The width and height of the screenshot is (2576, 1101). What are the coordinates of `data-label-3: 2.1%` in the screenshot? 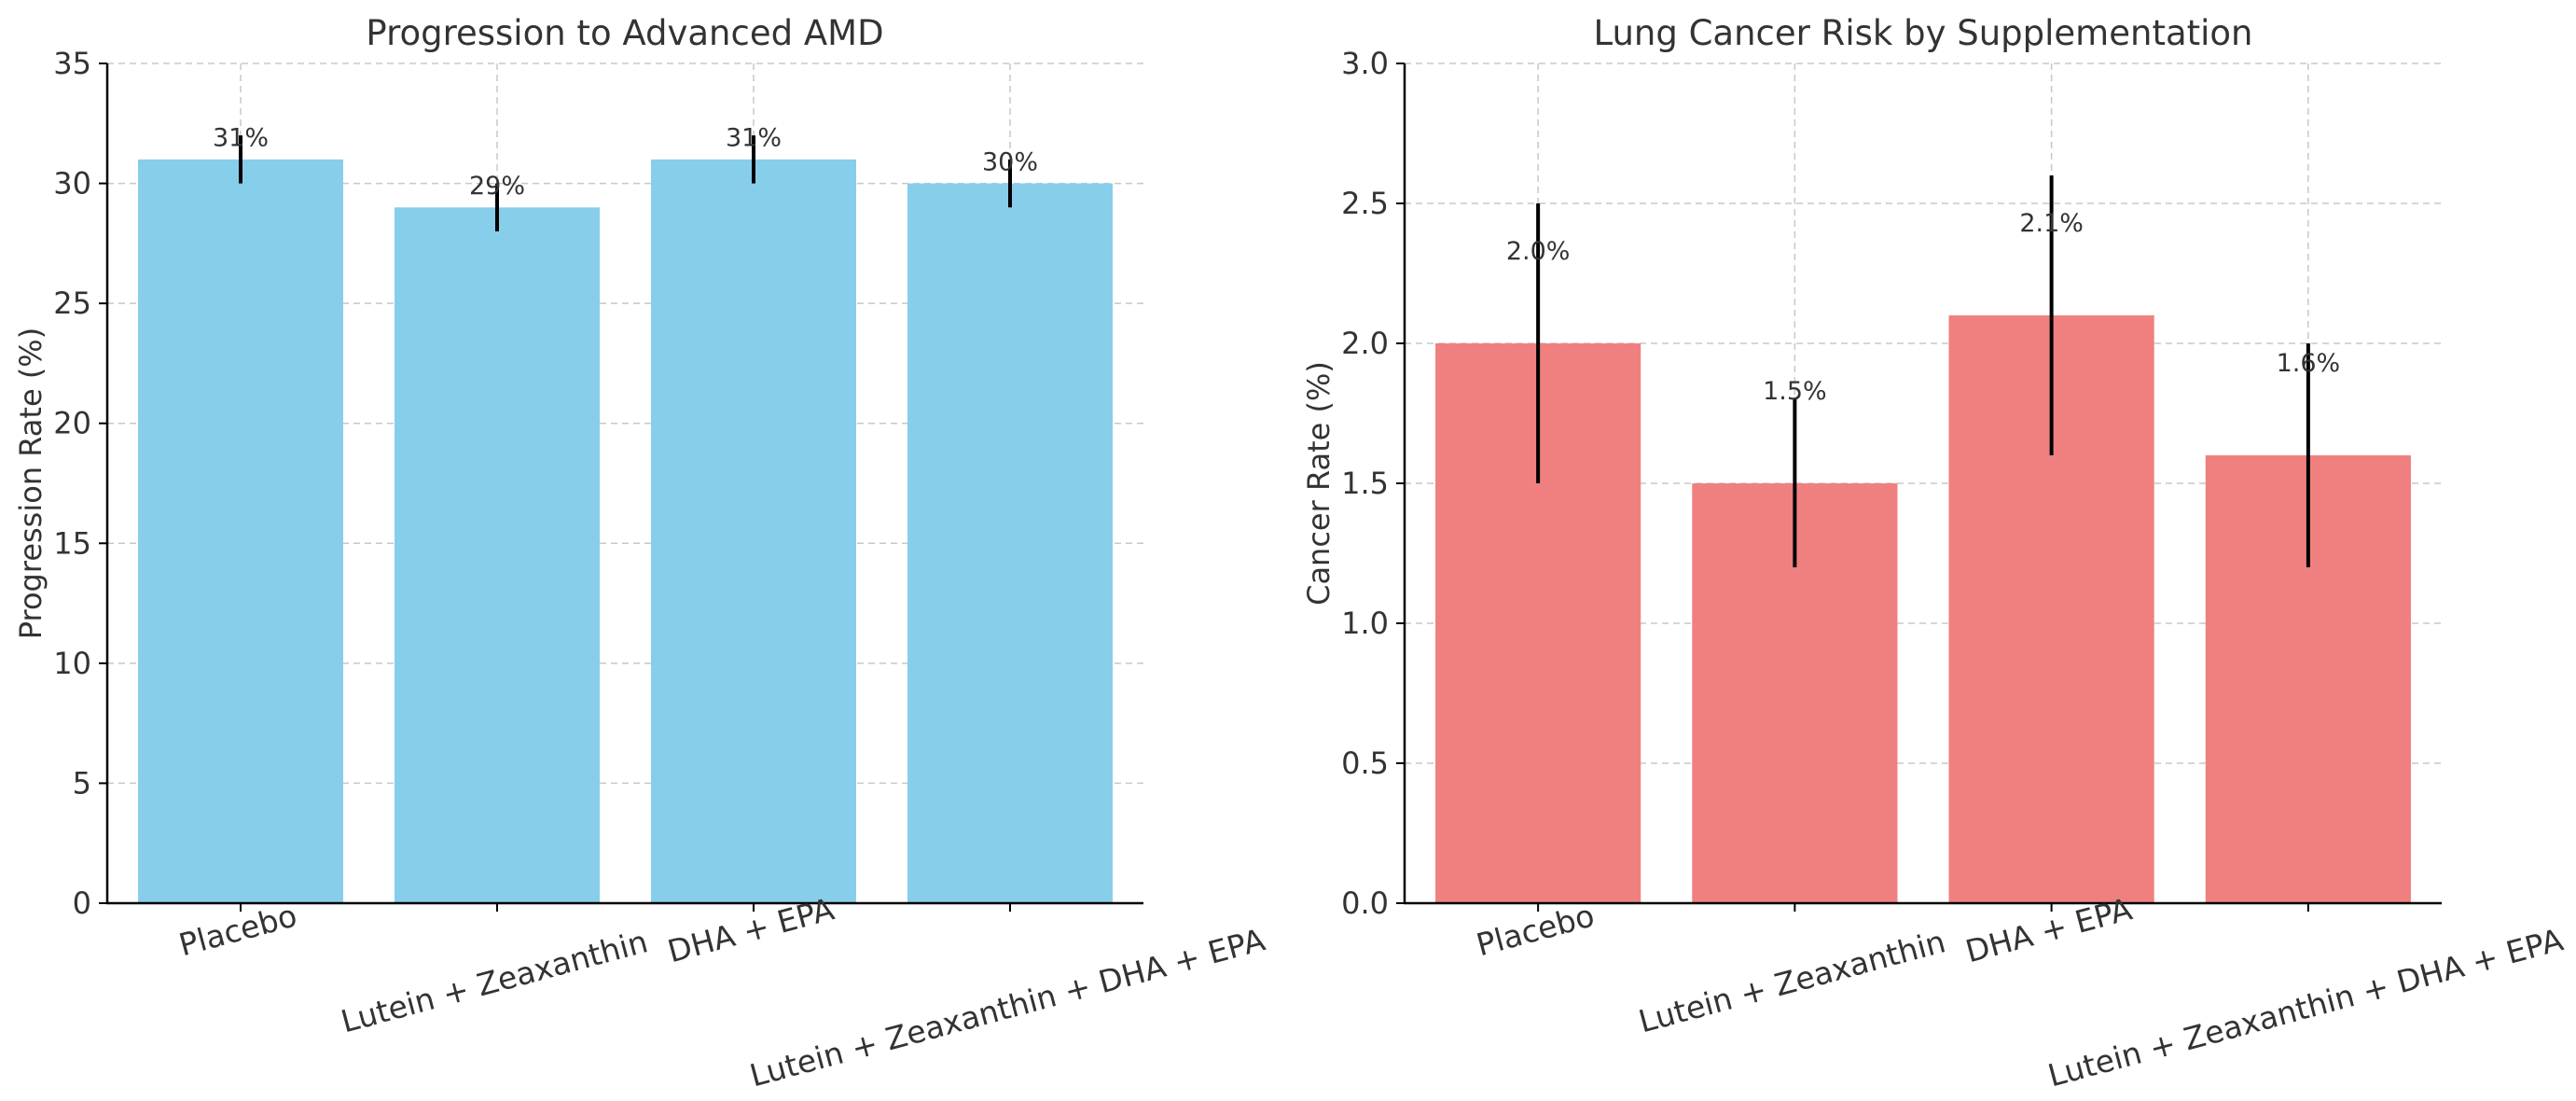 It's located at (2051, 224).